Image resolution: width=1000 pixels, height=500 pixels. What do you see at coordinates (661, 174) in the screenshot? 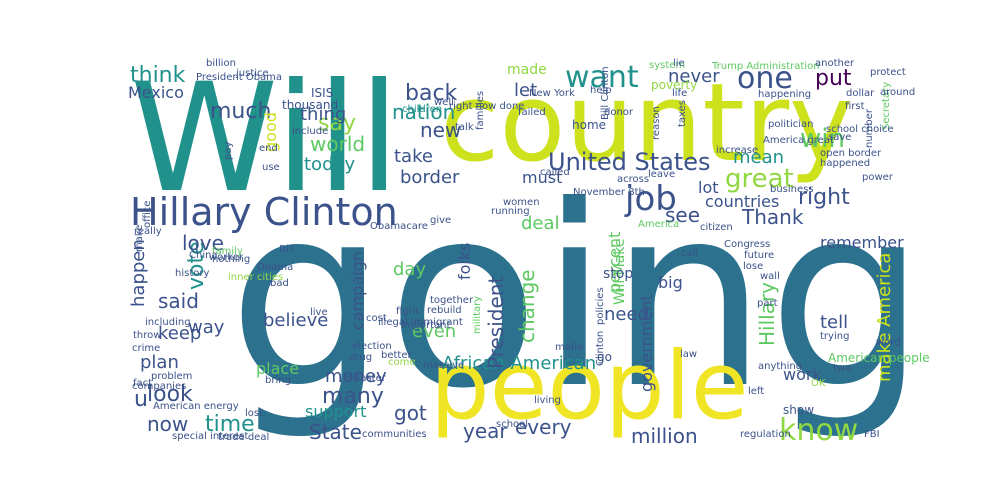
I see `word-leave: leave` at bounding box center [661, 174].